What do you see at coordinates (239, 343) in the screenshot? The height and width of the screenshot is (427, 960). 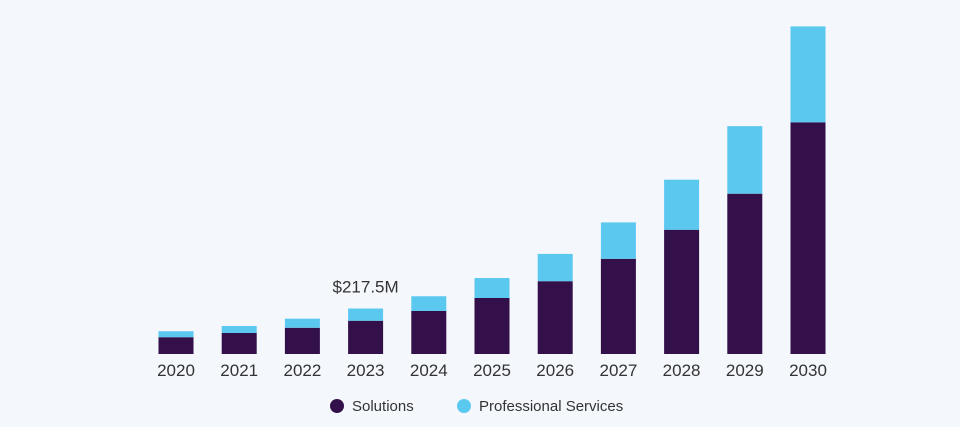 I see `bar-solutions-2021` at bounding box center [239, 343].